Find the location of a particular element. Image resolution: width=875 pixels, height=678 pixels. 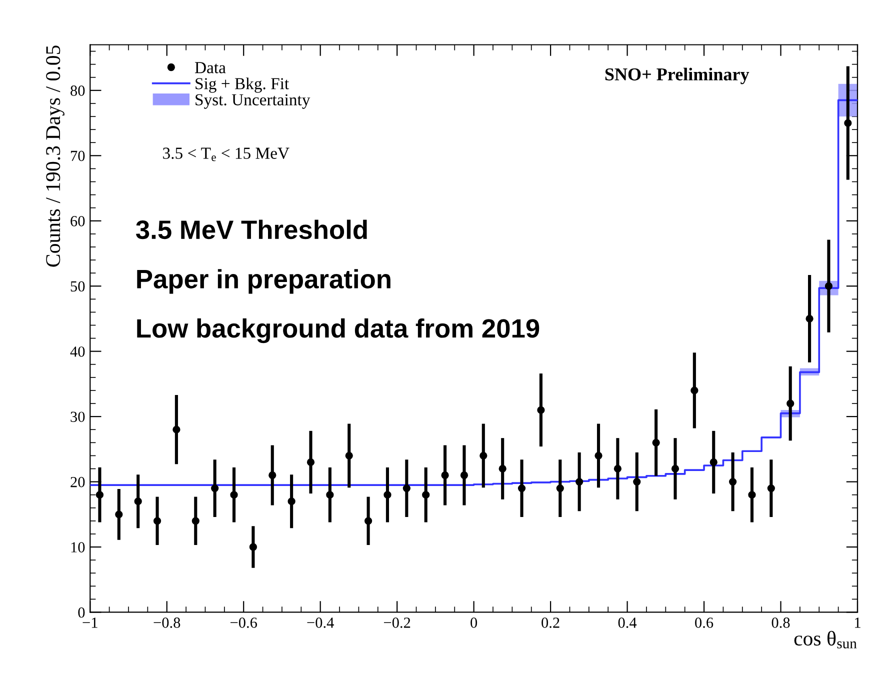

annotation: Paper in preparation is located at coordinates (263, 281).